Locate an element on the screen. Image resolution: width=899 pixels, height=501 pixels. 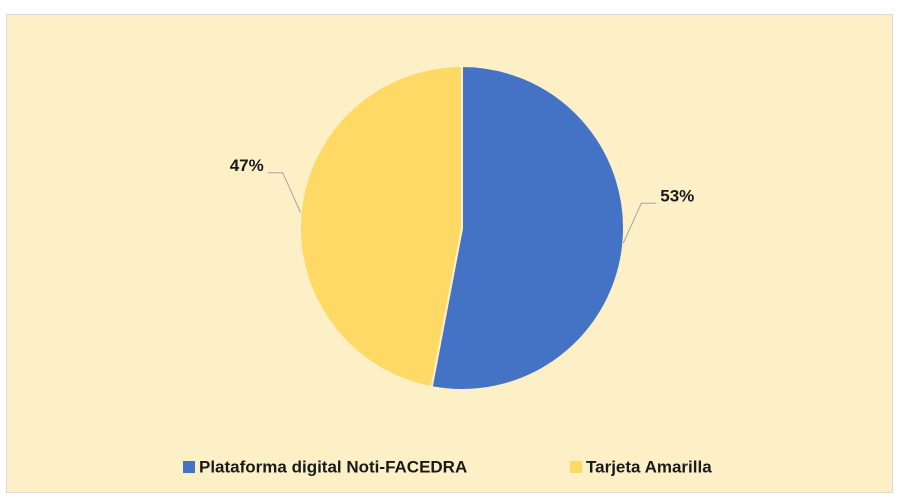
data-label: 47% is located at coordinates (247, 165).